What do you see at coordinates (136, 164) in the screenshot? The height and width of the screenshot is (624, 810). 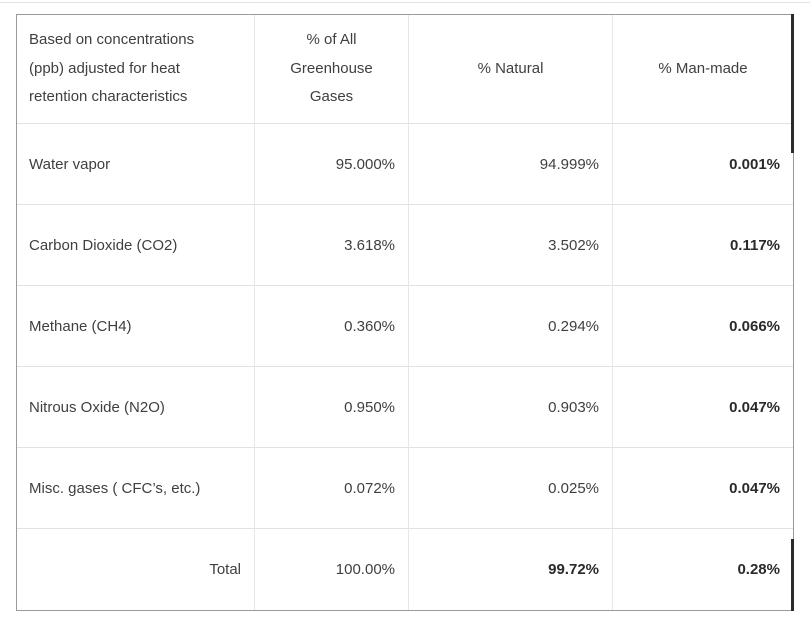 I see `row-label-water-vapor: Water vapor` at bounding box center [136, 164].